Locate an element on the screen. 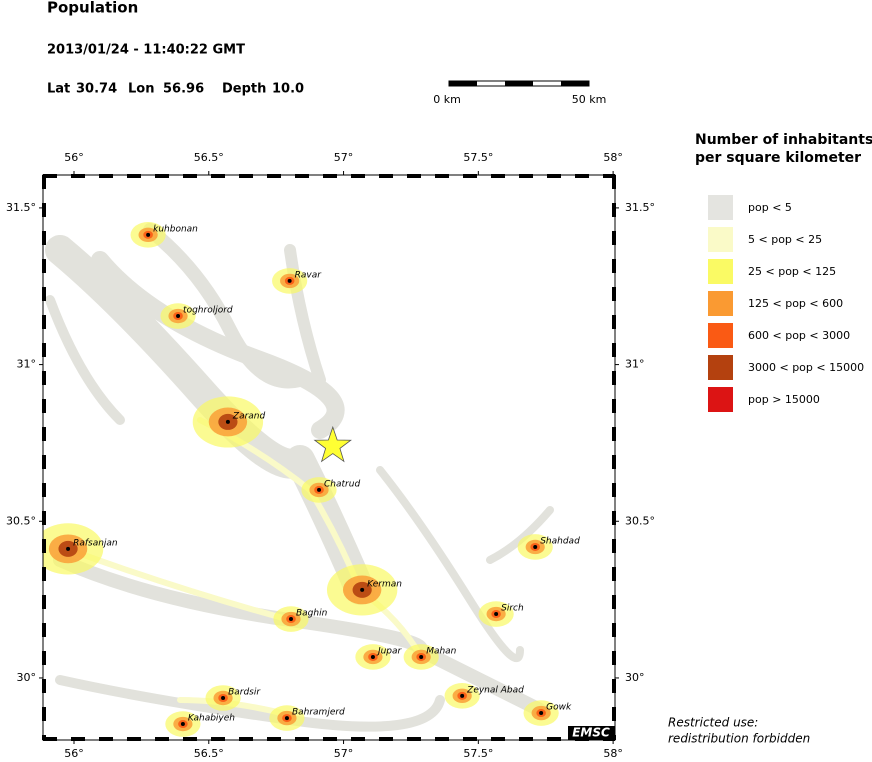 The width and height of the screenshot is (872, 762). scale-start: 0 km is located at coordinates (447, 99).